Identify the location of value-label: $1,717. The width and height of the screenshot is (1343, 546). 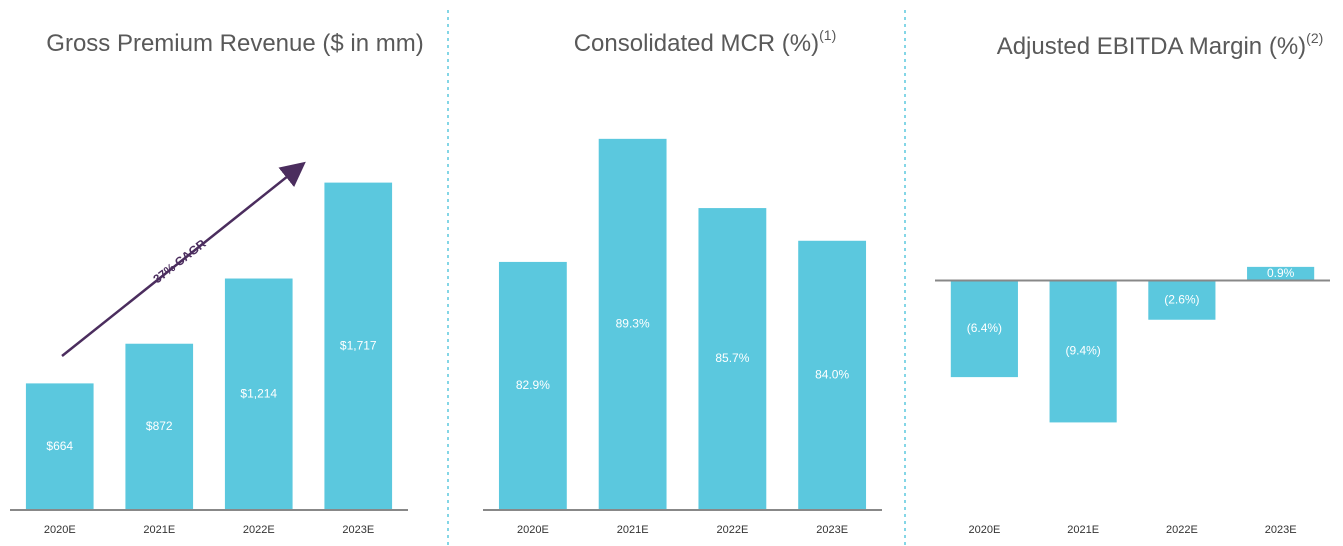
(358, 345).